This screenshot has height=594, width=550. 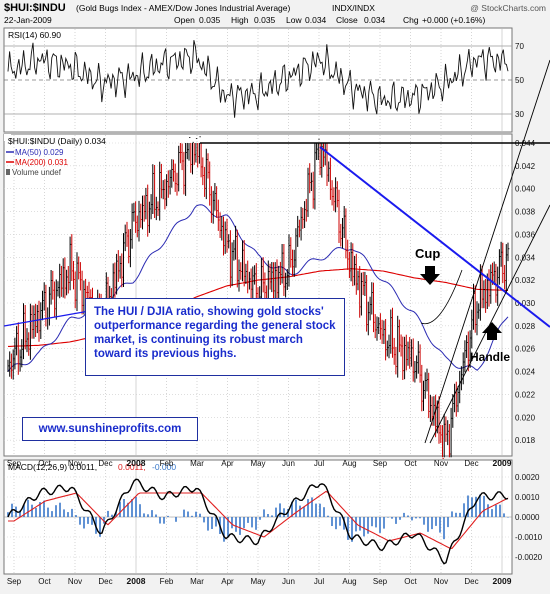 What do you see at coordinates (28, 20) in the screenshot?
I see `date-label: 22-Jan-2009` at bounding box center [28, 20].